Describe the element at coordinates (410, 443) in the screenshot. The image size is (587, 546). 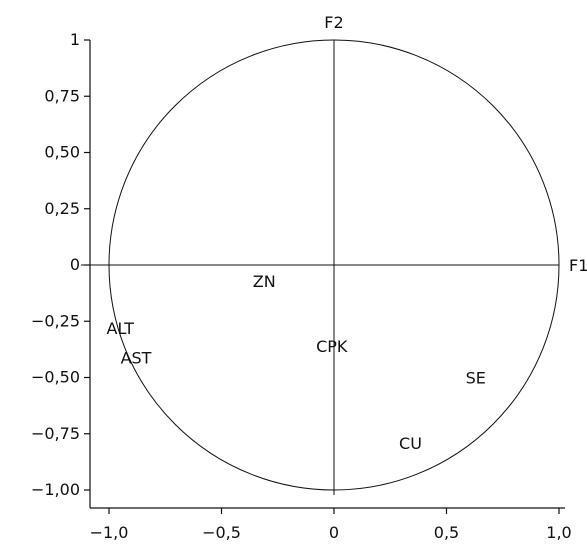
I see `variable-label-cu: CU` at that location.